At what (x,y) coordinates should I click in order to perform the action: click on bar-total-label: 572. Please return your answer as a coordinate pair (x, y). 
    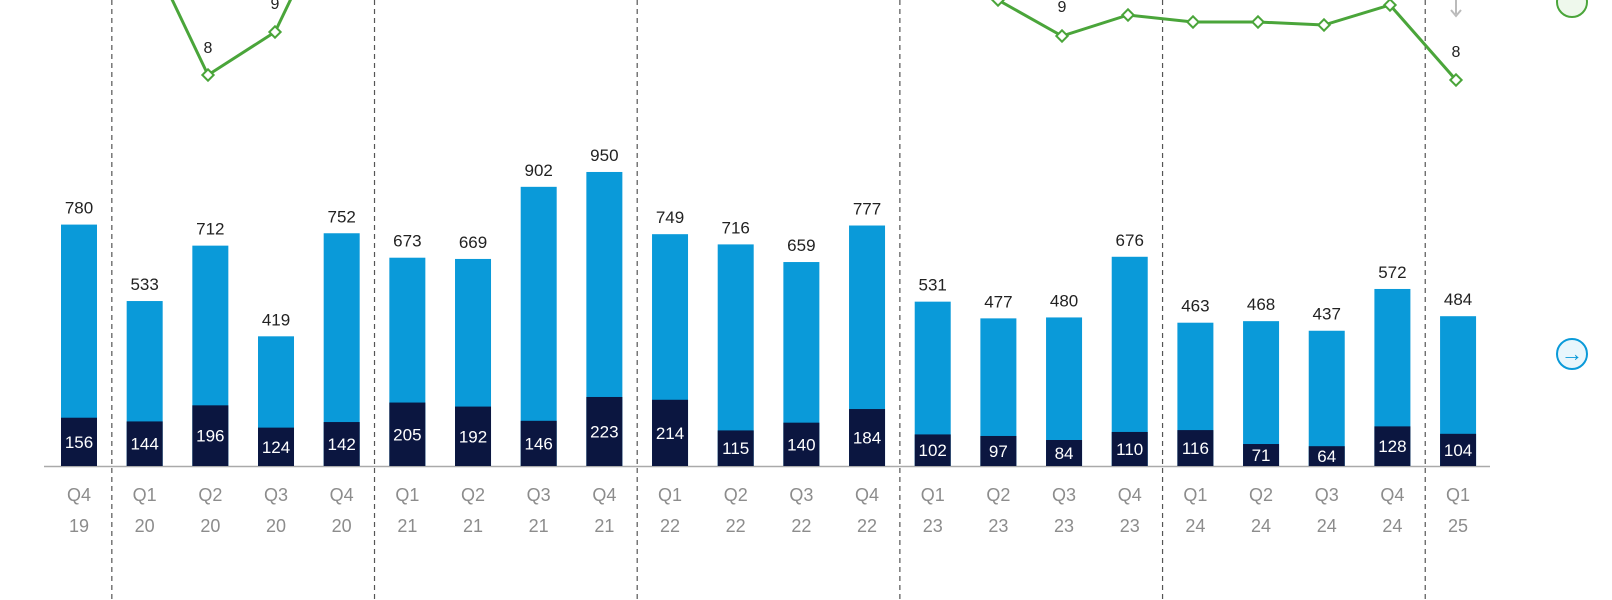
    Looking at the image, I should click on (1392, 272).